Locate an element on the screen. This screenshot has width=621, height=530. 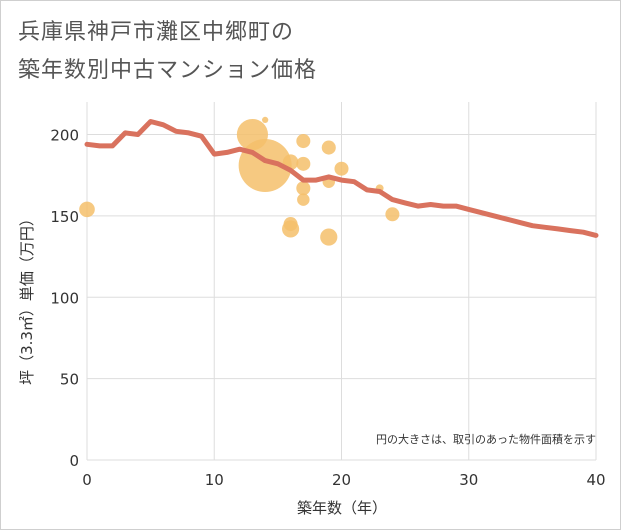
chart-title-line1: 兵庫県神戸市灘区中郷町の is located at coordinates (156, 32).